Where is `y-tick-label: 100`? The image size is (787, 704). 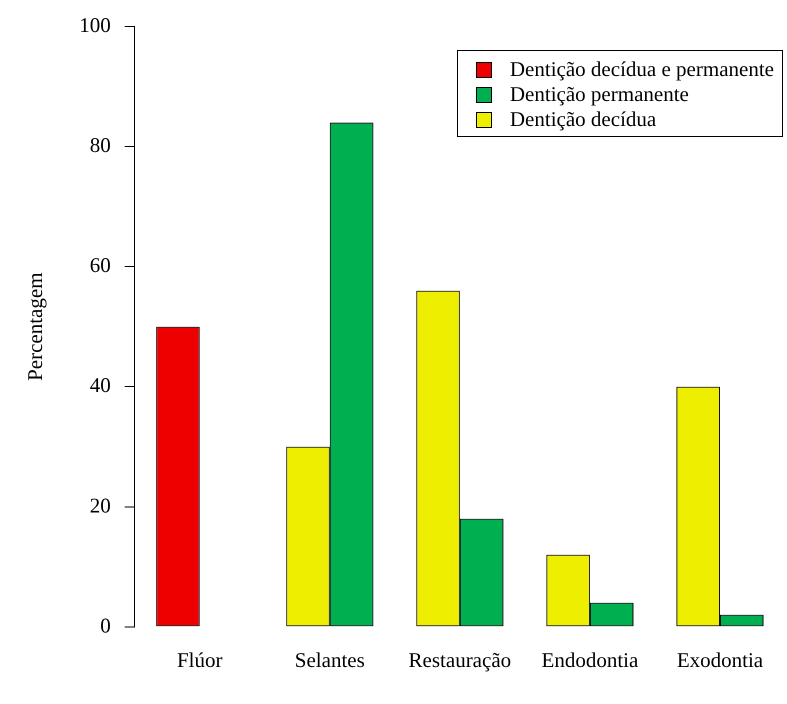
y-tick-label: 100 is located at coordinates (95, 25).